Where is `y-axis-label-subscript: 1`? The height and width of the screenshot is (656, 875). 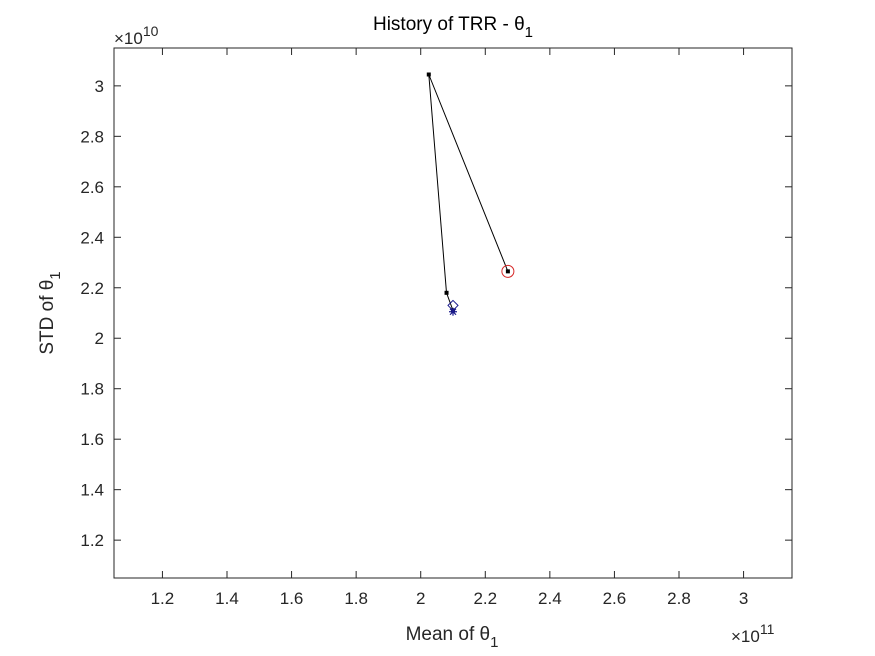
y-axis-label-subscript: 1 is located at coordinates (55, 275).